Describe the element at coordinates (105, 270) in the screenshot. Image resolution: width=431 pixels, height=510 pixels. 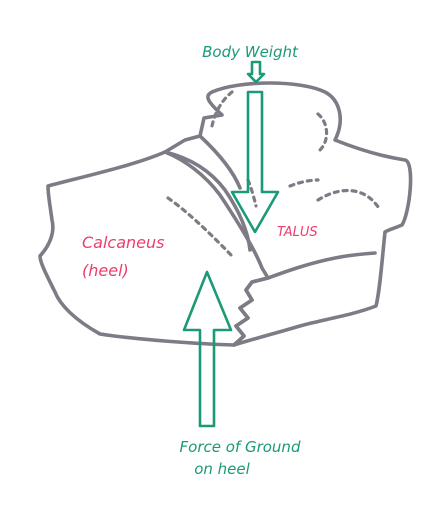
I see `heel-label: (heel)` at that location.